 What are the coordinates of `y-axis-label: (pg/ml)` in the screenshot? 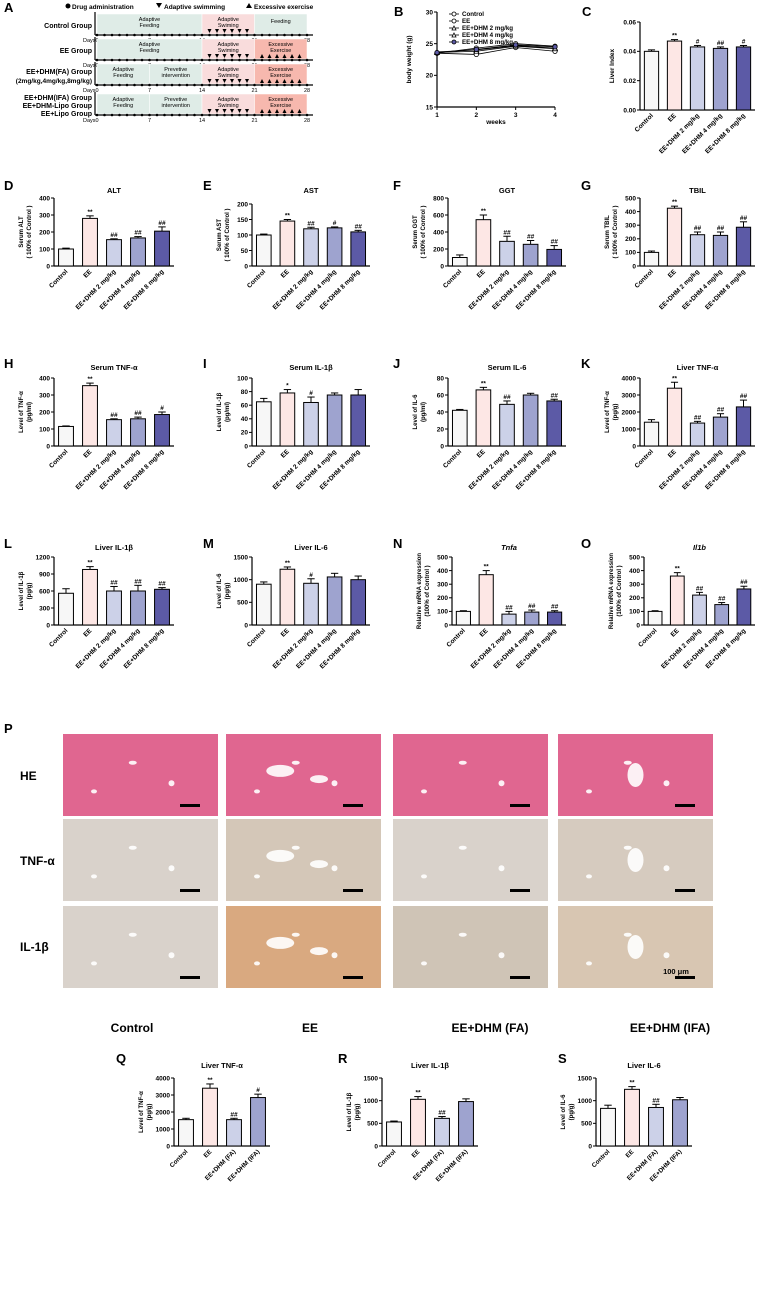 It's located at (424, 412).